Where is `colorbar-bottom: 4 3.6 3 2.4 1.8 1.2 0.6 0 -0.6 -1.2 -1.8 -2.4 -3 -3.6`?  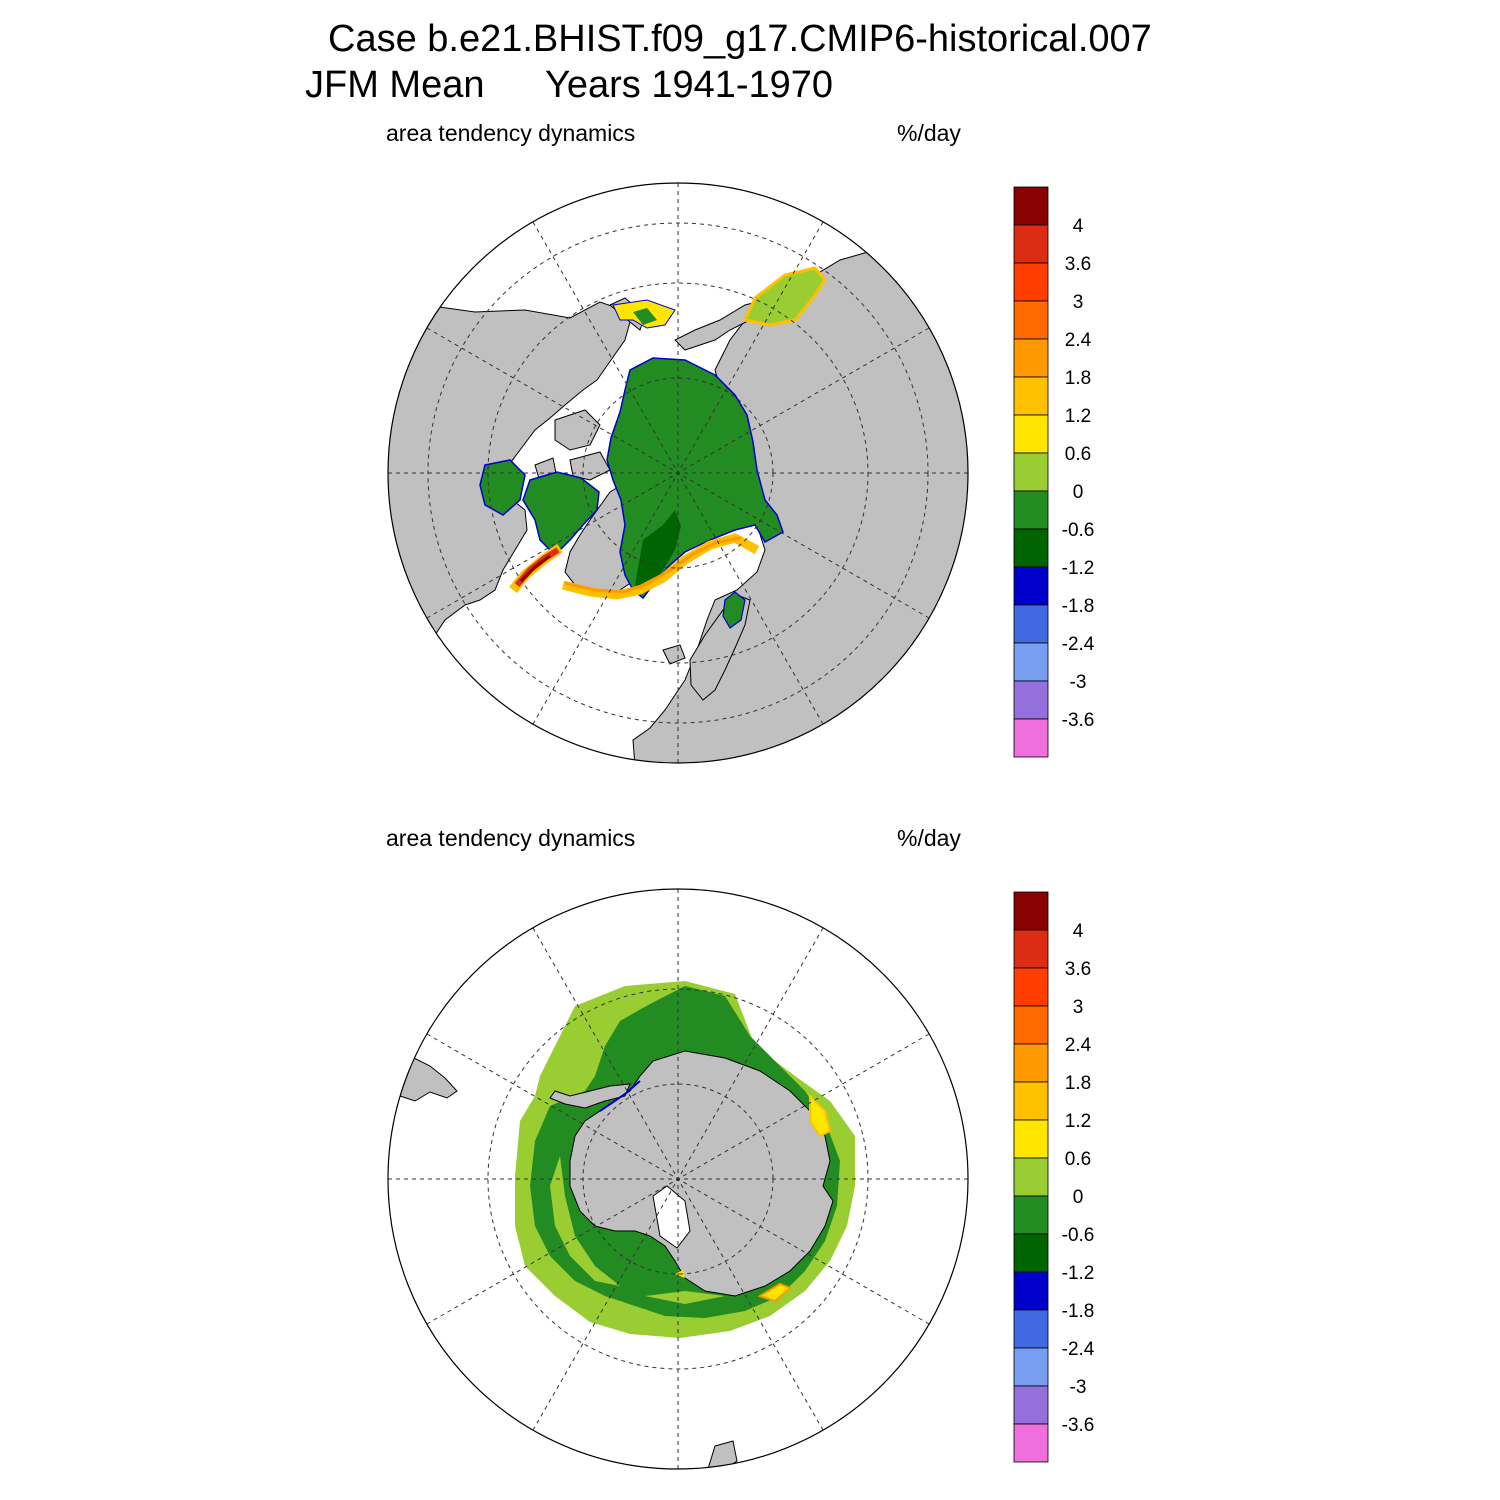
colorbar-bottom: 4 3.6 3 2.4 1.8 1.2 0.6 0 -0.6 -1.2 -1.8 -2.4 -3 -3.6 is located at coordinates (1054, 1177).